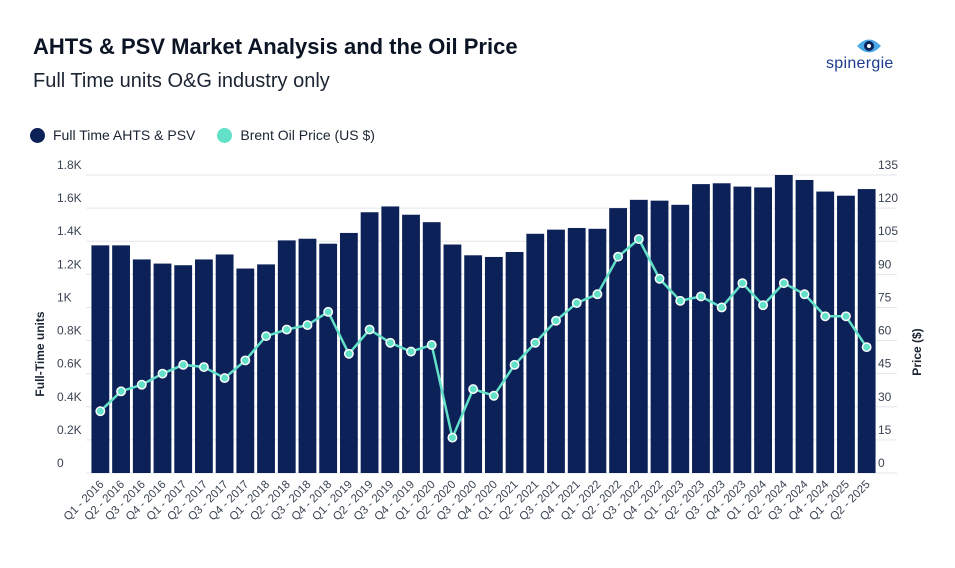 The height and width of the screenshot is (568, 955). Describe the element at coordinates (69, 364) in the screenshot. I see `y-left-tick-label: 0.6K` at that location.